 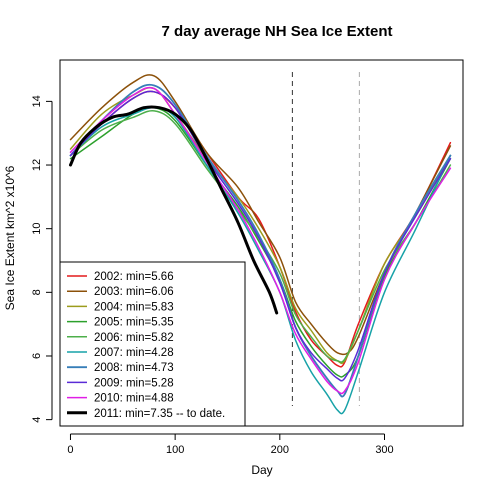 I want to click on legend-box, so click(x=152, y=344).